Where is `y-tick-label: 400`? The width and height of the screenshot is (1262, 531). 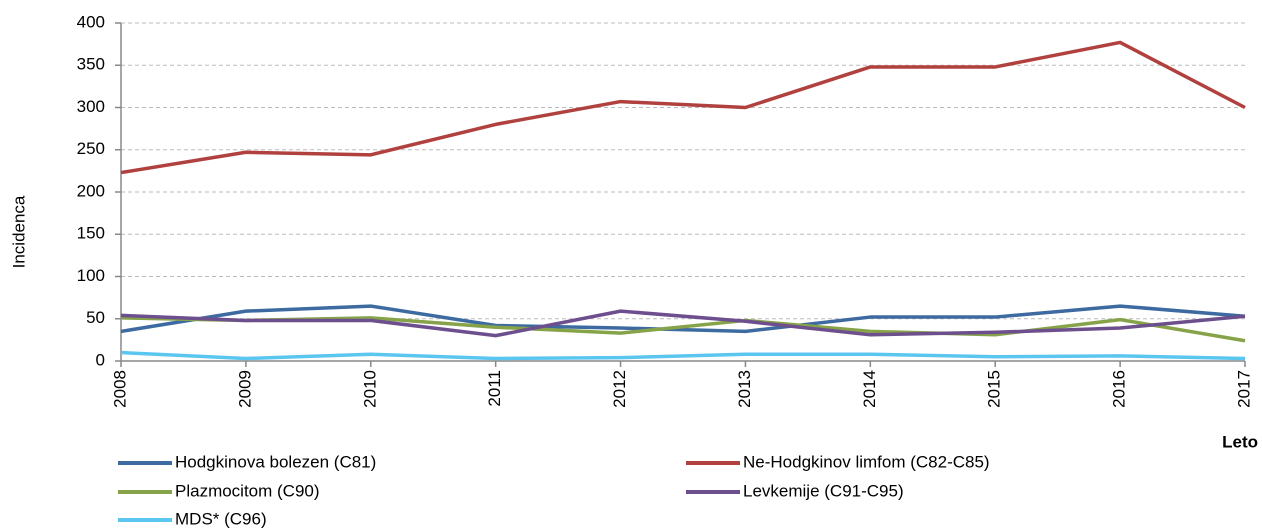 y-tick-label: 400 is located at coordinates (91, 21).